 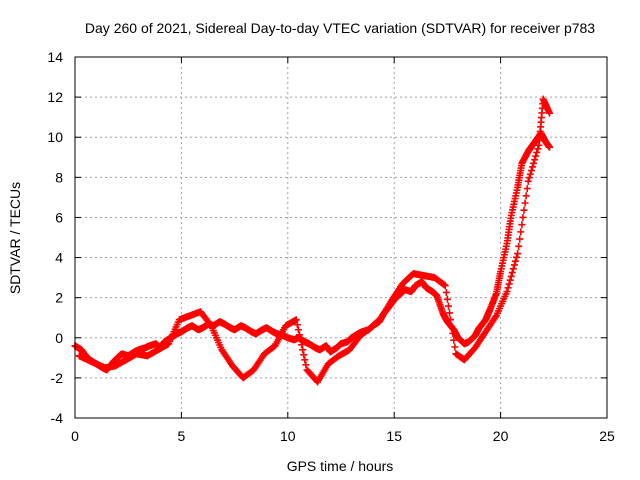 I want to click on x-axis-label: GPS time / hours, so click(x=340, y=466).